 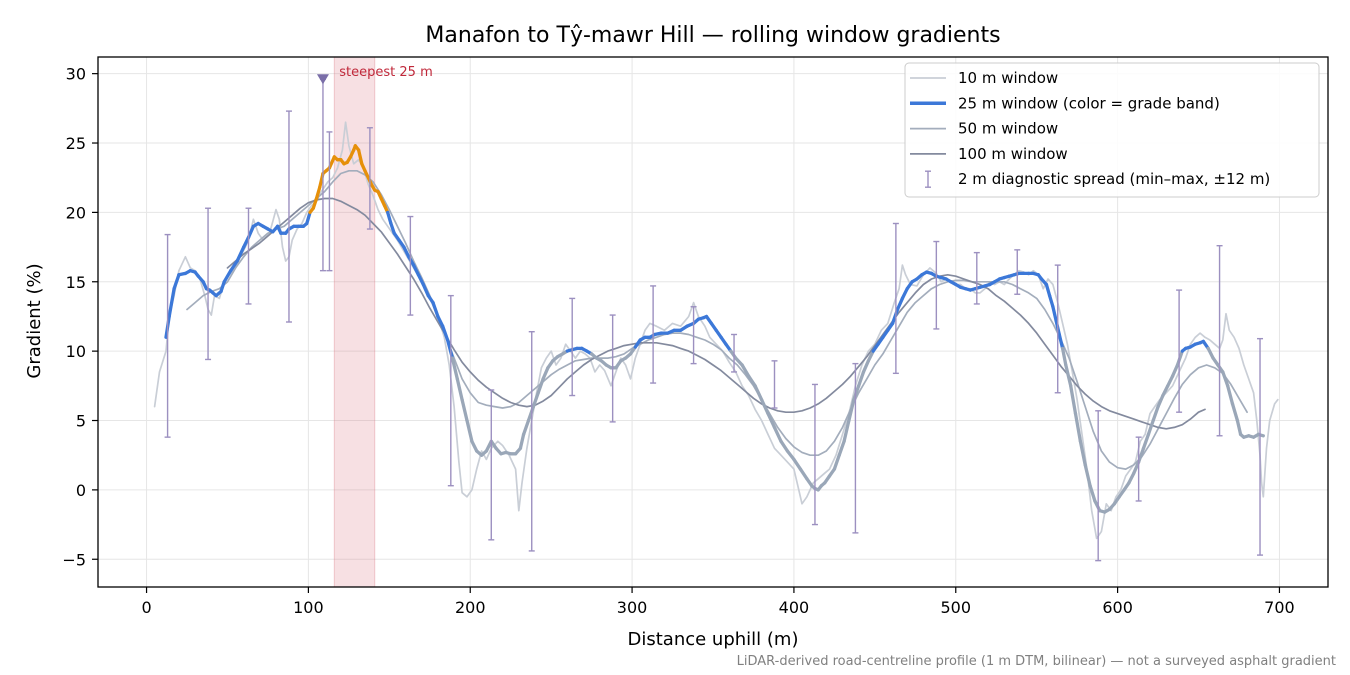 I want to click on y-tick-label: 30, so click(x=76, y=74).